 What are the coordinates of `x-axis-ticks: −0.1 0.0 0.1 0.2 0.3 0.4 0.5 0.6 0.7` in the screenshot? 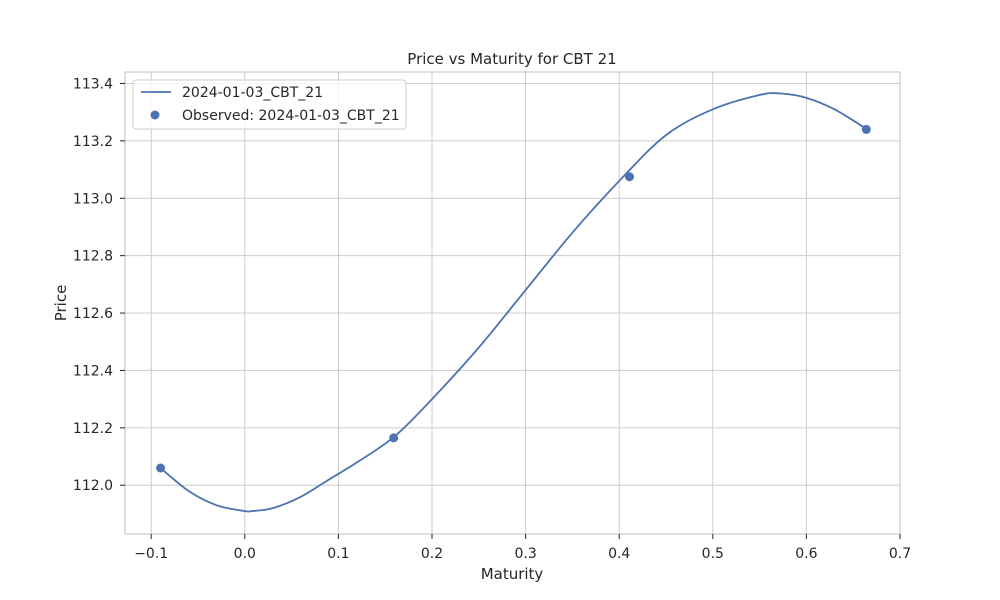 It's located at (522, 548).